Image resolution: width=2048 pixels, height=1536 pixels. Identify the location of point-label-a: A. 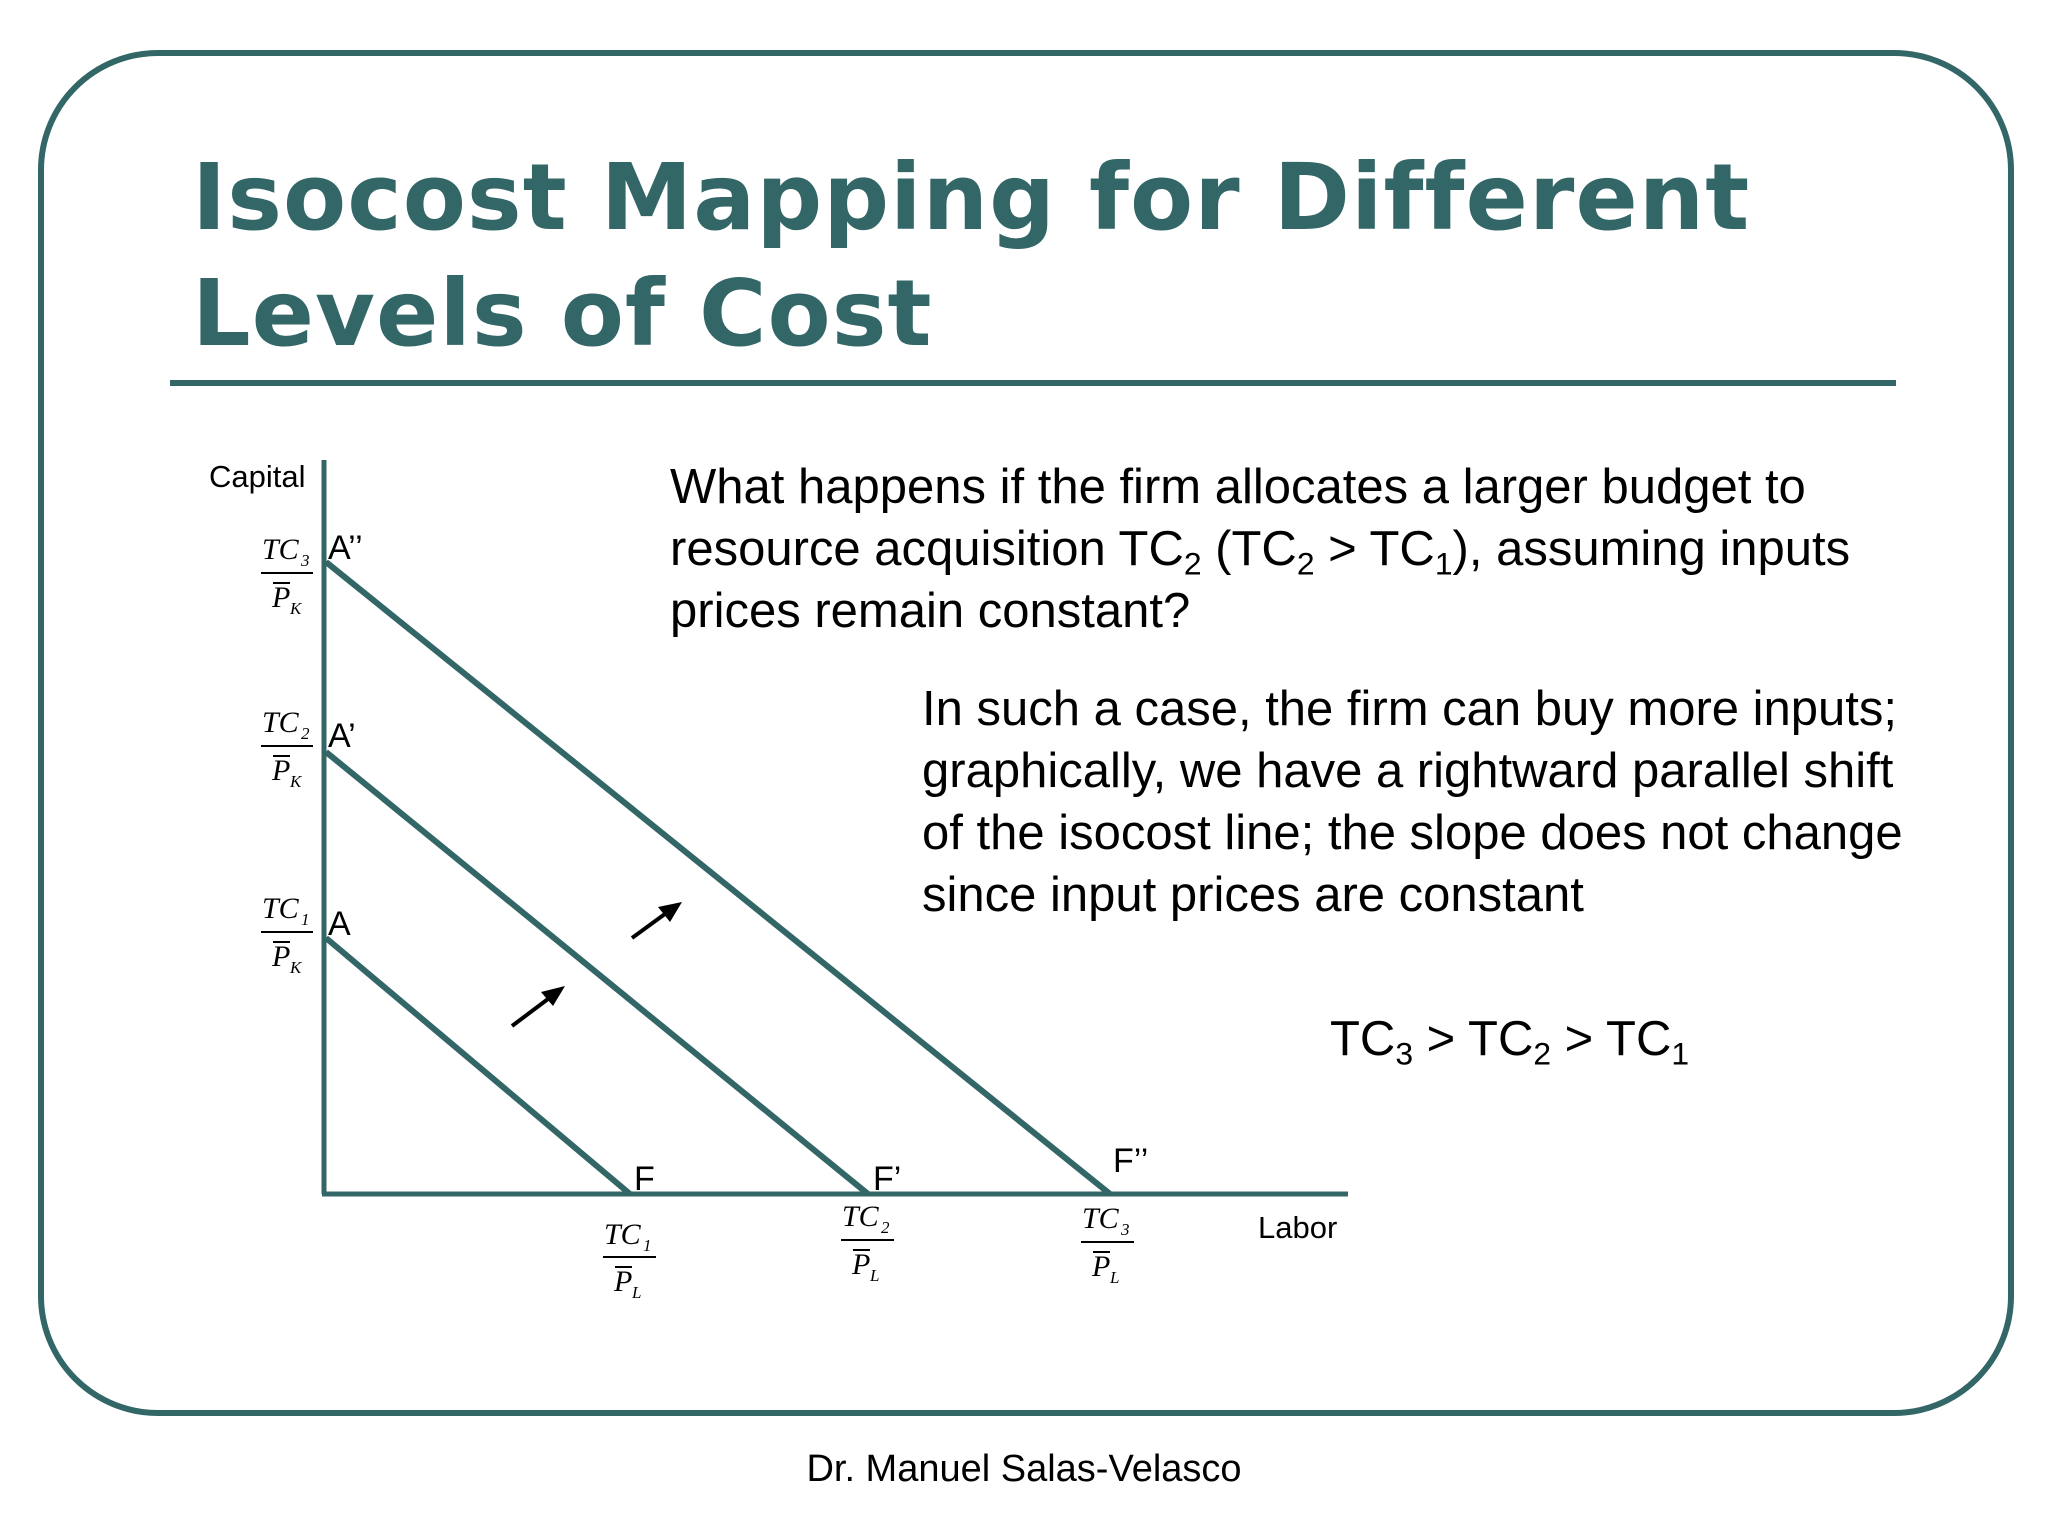
(339, 924).